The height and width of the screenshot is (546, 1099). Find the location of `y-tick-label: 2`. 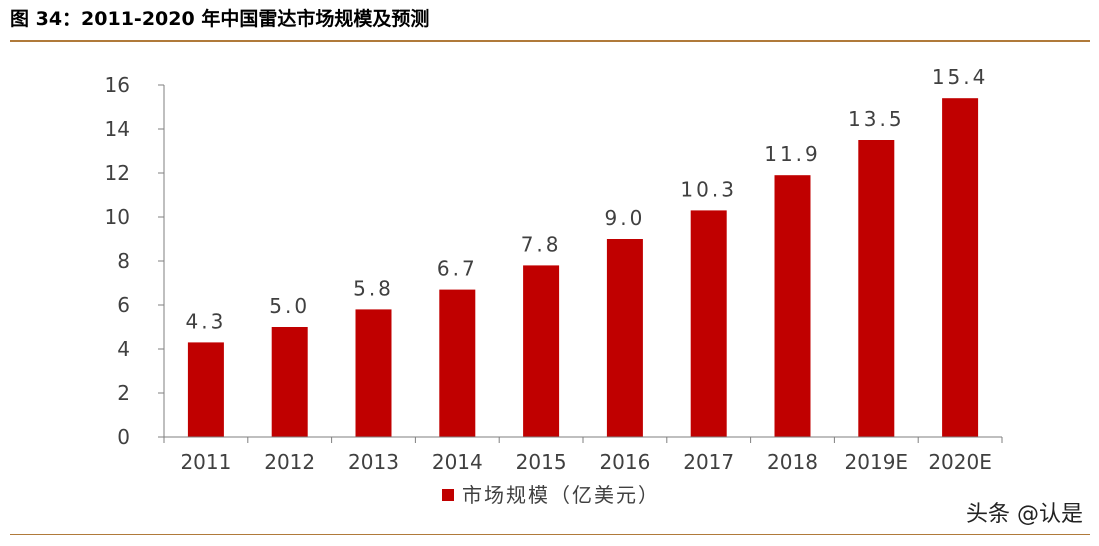

y-tick-label: 2 is located at coordinates (123, 393).